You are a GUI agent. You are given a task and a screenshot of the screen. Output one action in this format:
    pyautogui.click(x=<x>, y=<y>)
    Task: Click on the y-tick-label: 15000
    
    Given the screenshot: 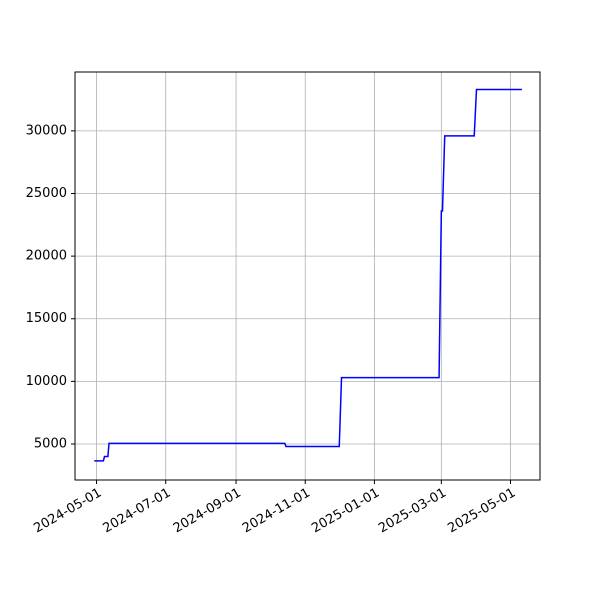 What is the action you would take?
    pyautogui.click(x=46, y=318)
    